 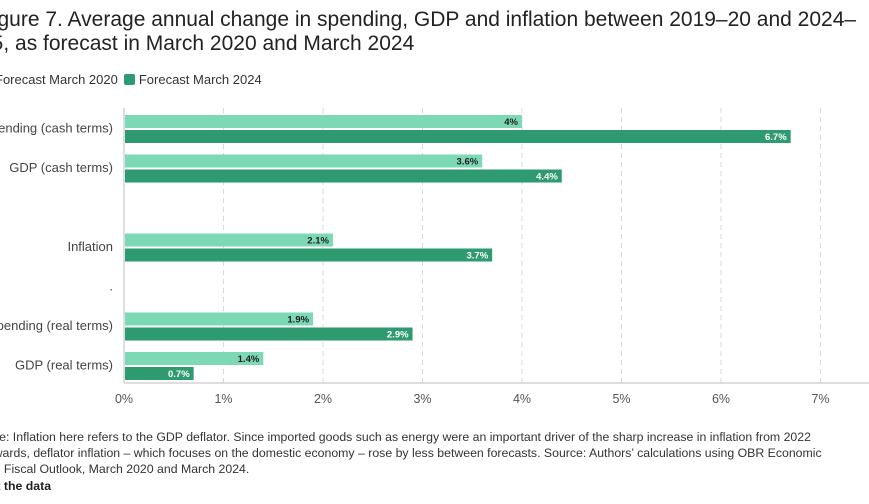 I want to click on data-label: 3.6%, so click(x=468, y=162).